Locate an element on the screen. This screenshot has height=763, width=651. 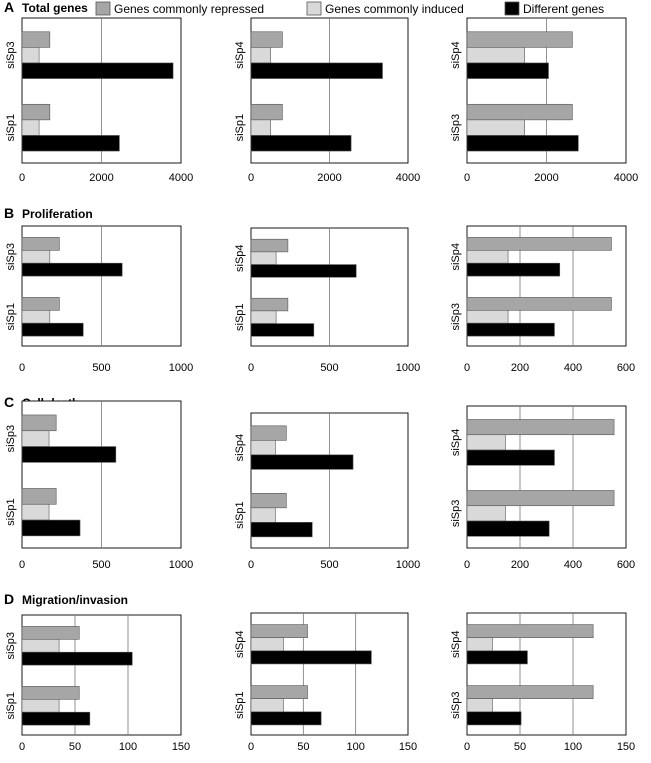
panel-title: Proliferation is located at coordinates (57, 214).